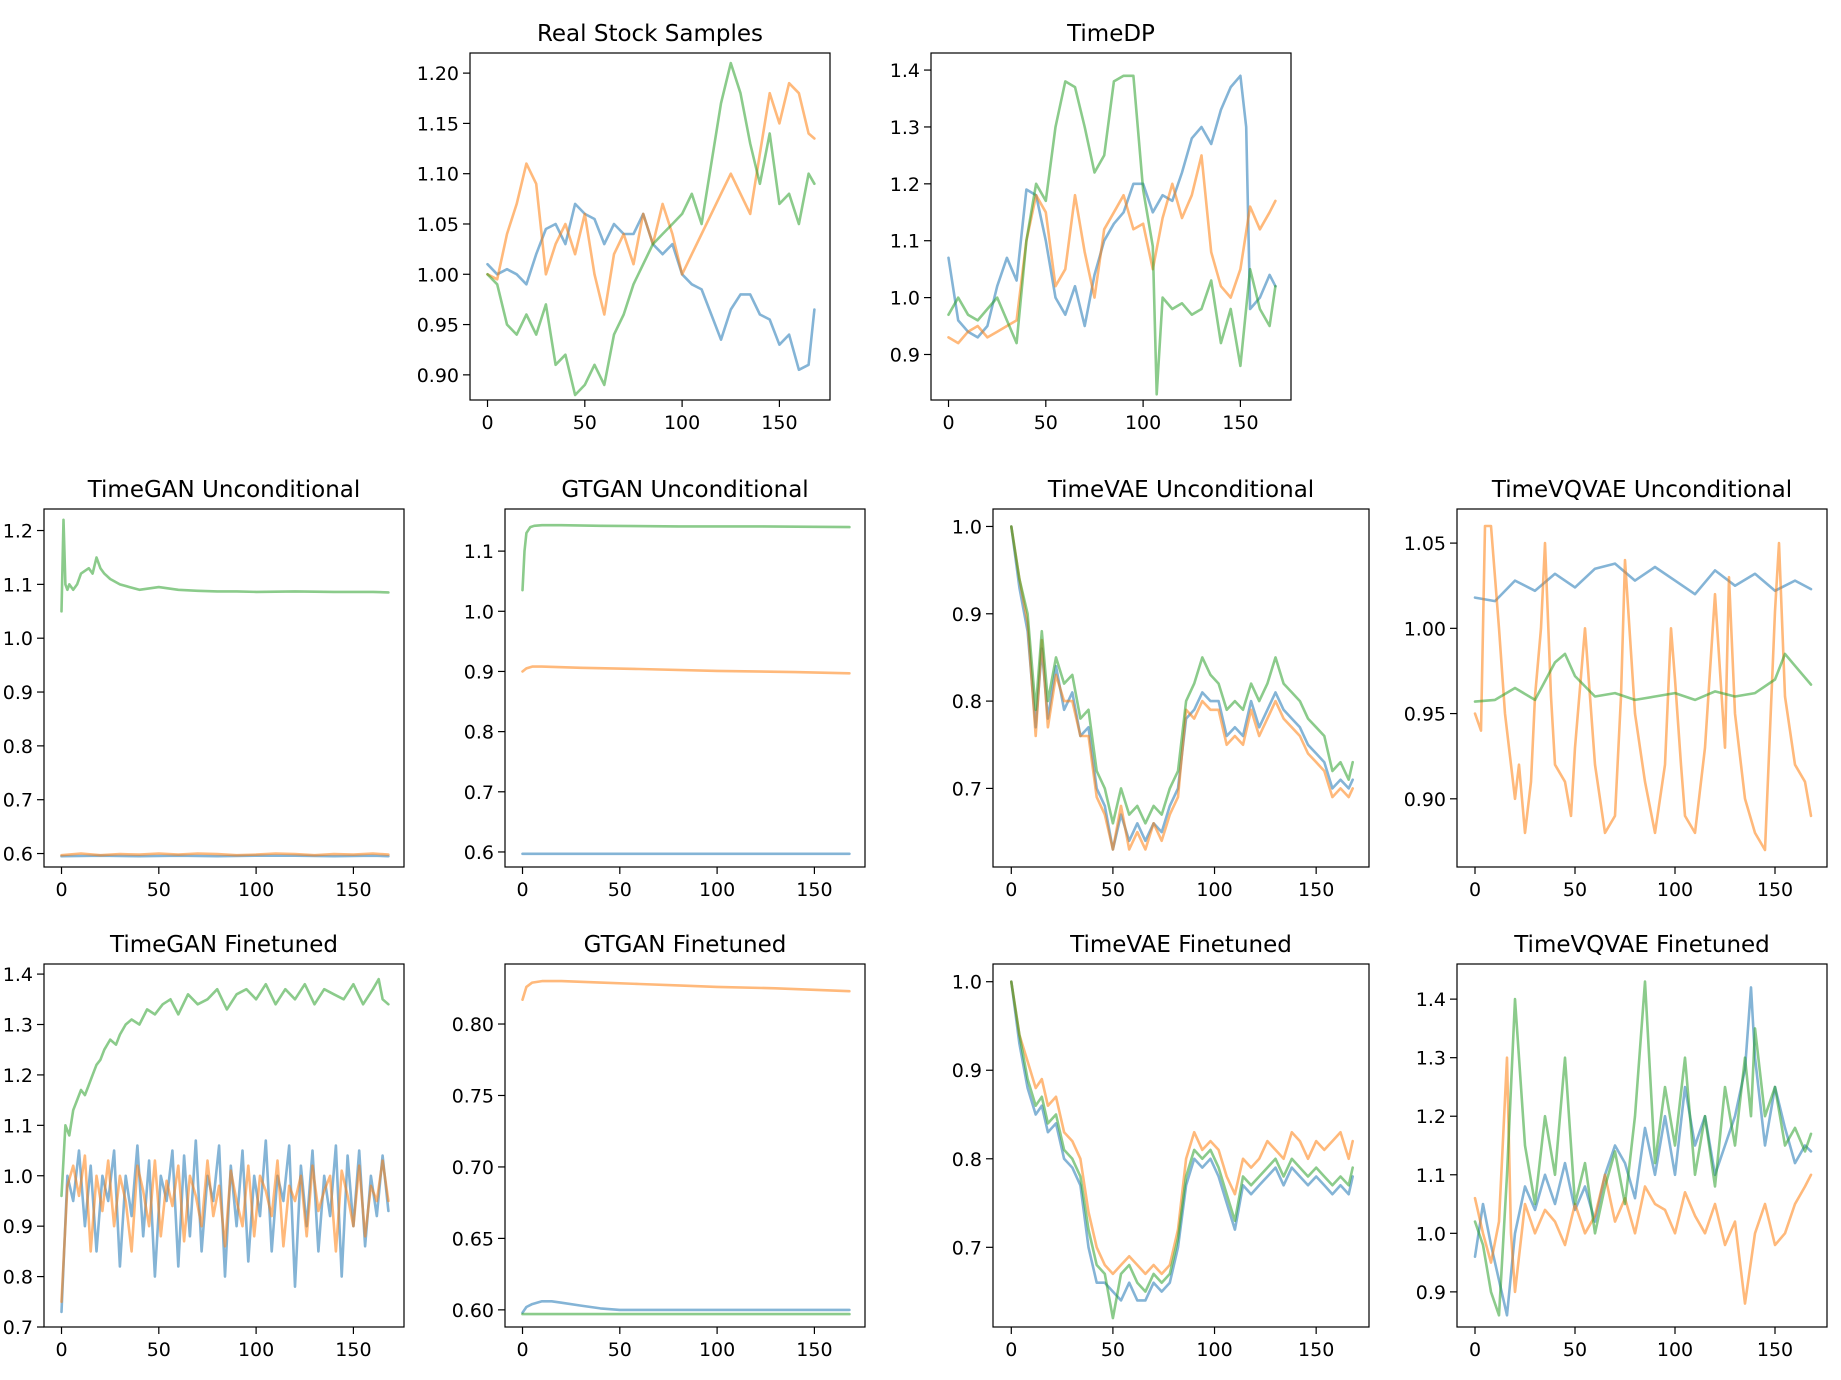 Image resolution: width=1841 pixels, height=1380 pixels. Describe the element at coordinates (1641, 490) in the screenshot. I see `chart-title: TimeVQVAE Unconditional` at that location.